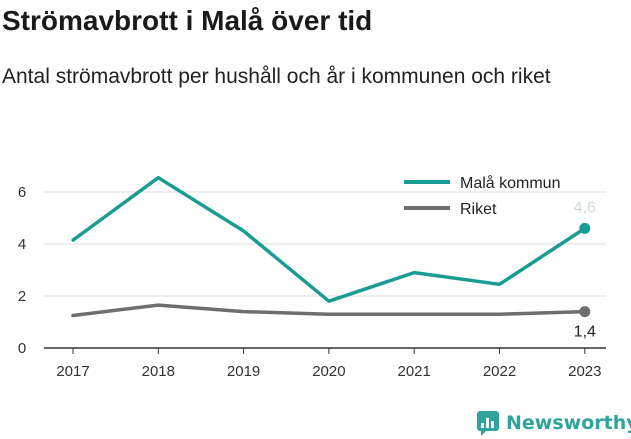 Image resolution: width=631 pixels, height=439 pixels. Describe the element at coordinates (585, 228) in the screenshot. I see `end-point-mala` at that location.